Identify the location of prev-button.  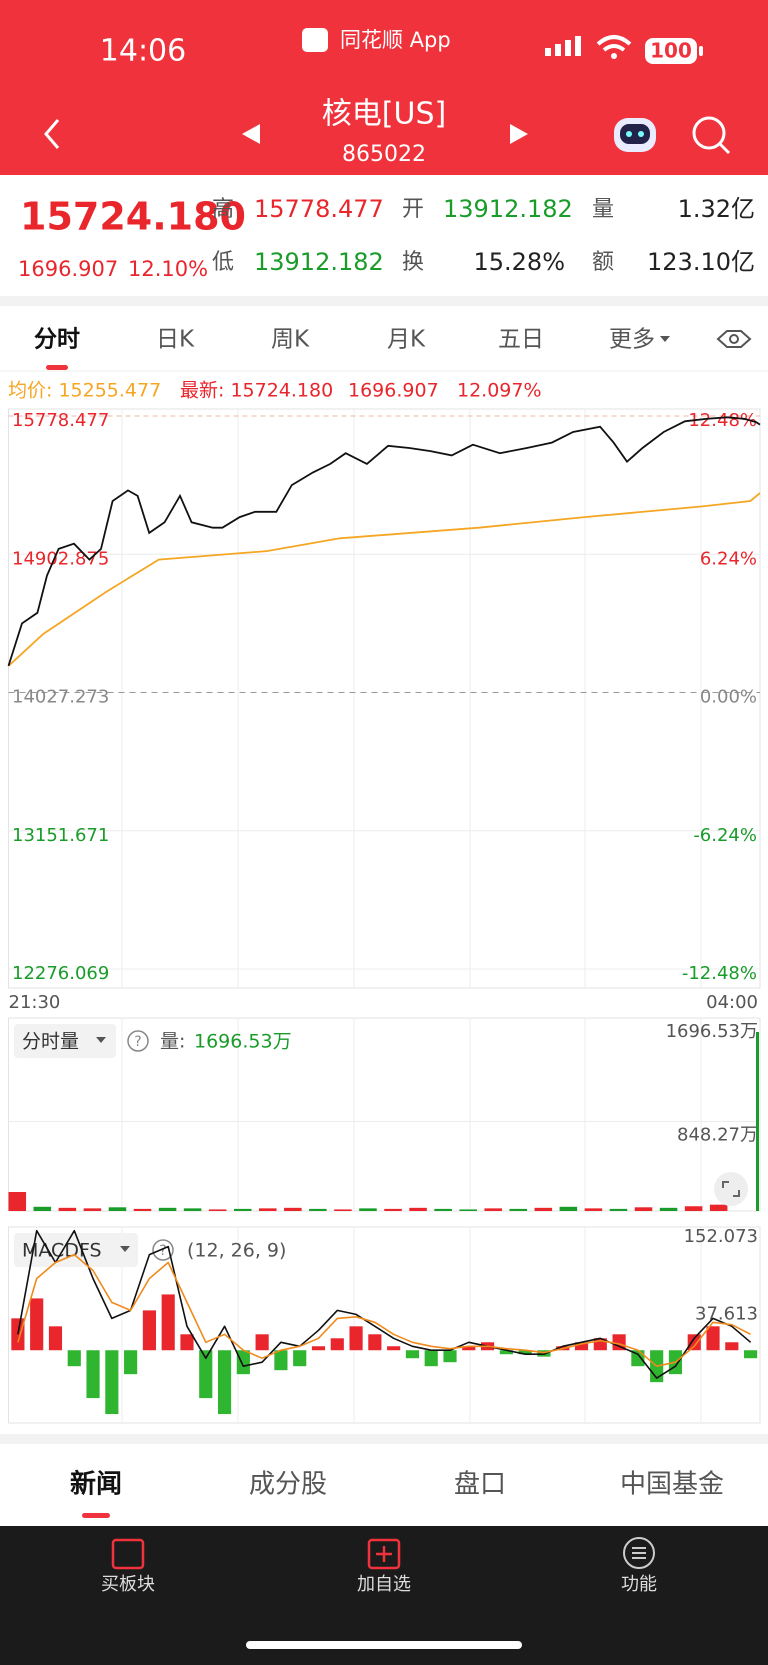
(251, 134).